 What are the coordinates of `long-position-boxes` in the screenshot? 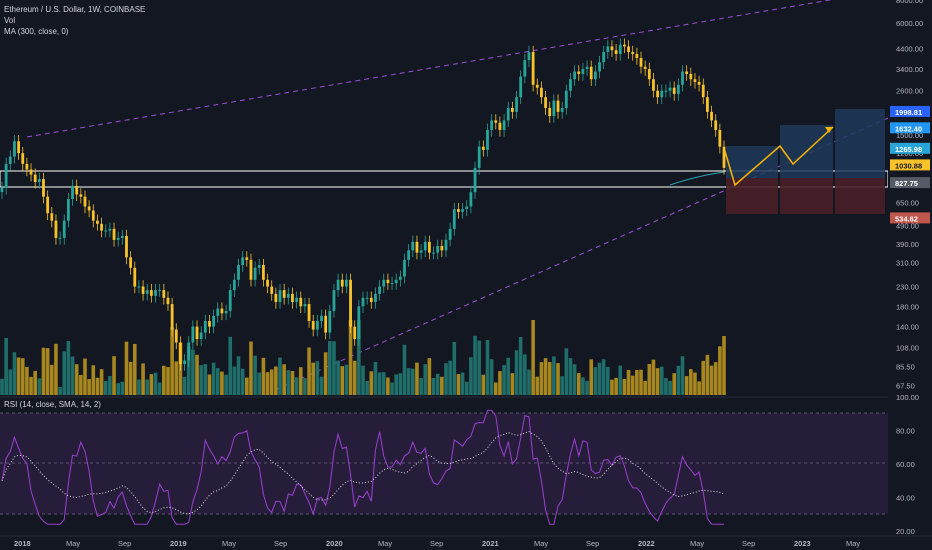 It's located at (805, 161).